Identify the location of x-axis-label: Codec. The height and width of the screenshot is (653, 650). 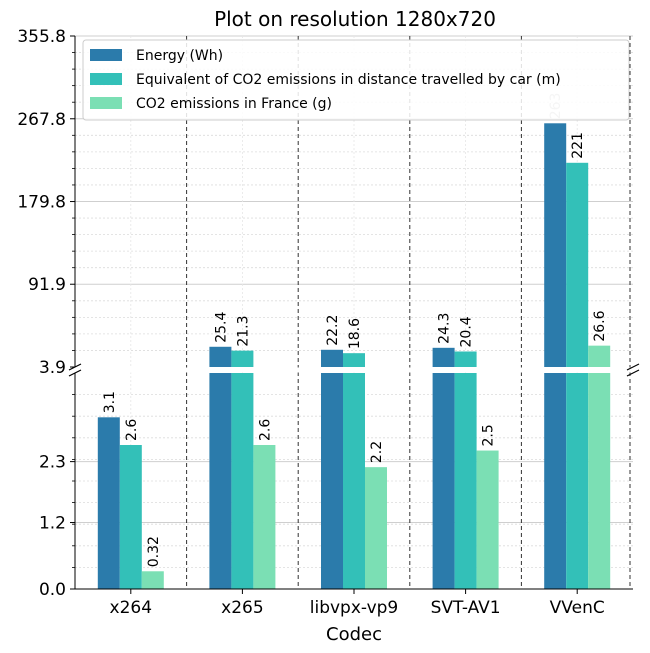
(354, 634).